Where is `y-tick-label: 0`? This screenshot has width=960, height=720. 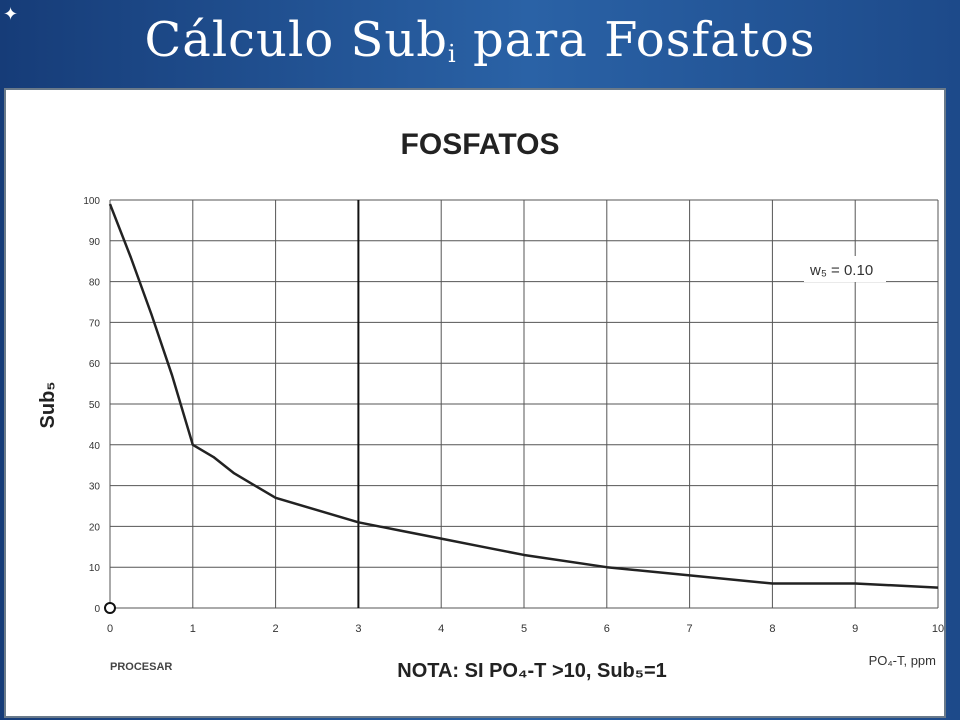 y-tick-label: 0 is located at coordinates (97, 609).